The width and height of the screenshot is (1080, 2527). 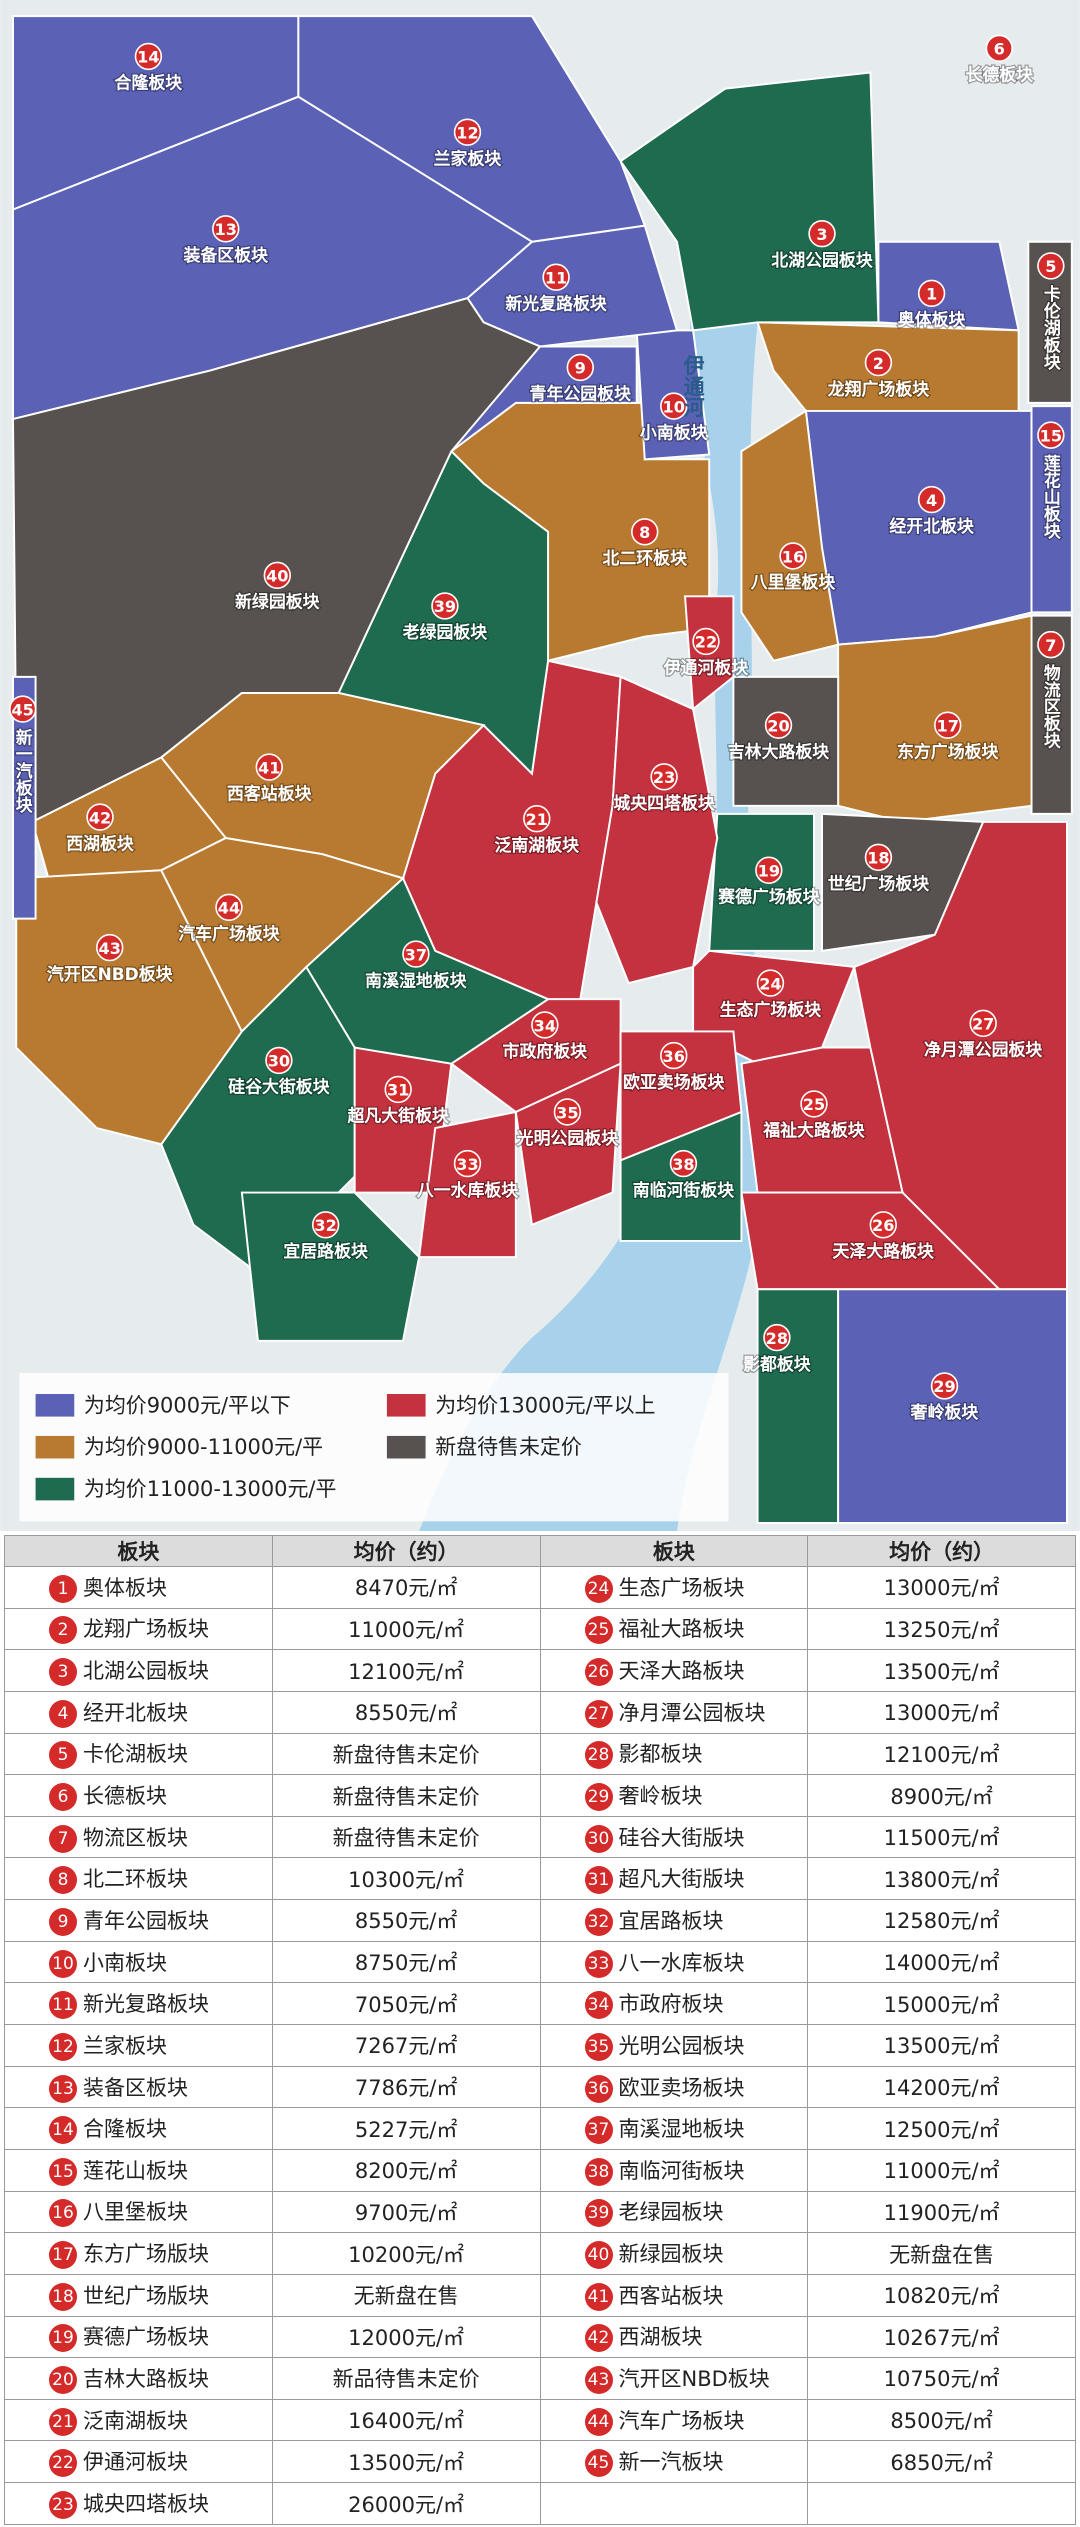 What do you see at coordinates (398, 1116) in the screenshot?
I see `region-name: 超凡大街板块` at bounding box center [398, 1116].